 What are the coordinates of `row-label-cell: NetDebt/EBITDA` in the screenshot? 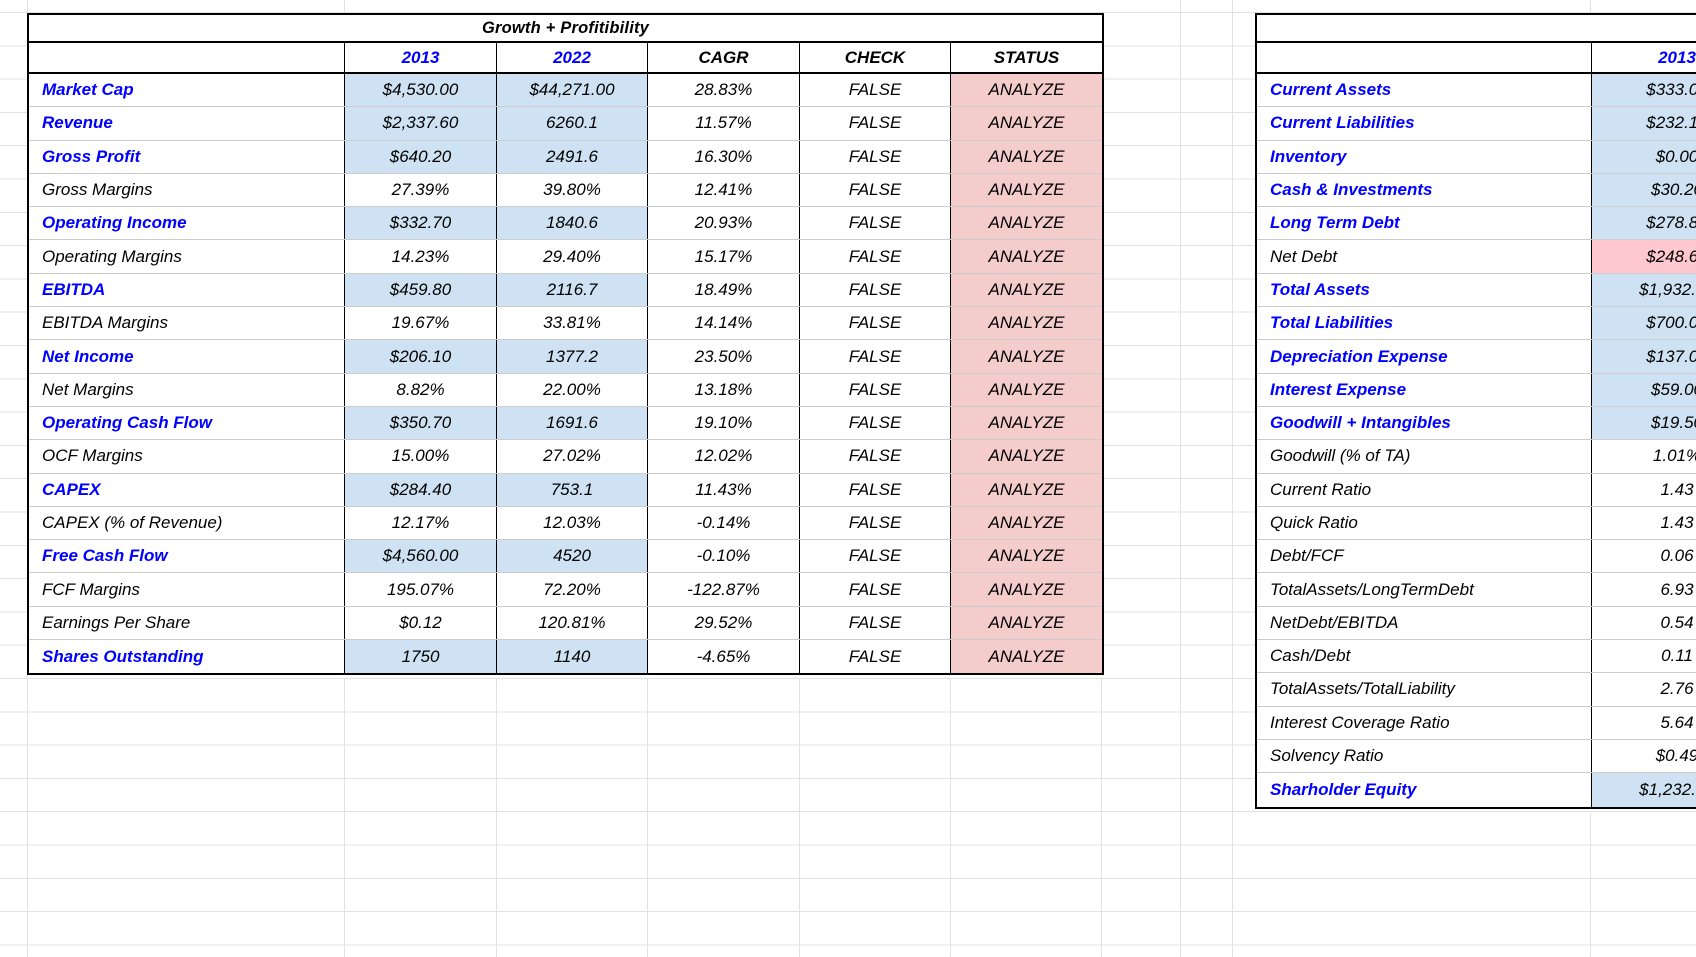 It's located at (1424, 623).